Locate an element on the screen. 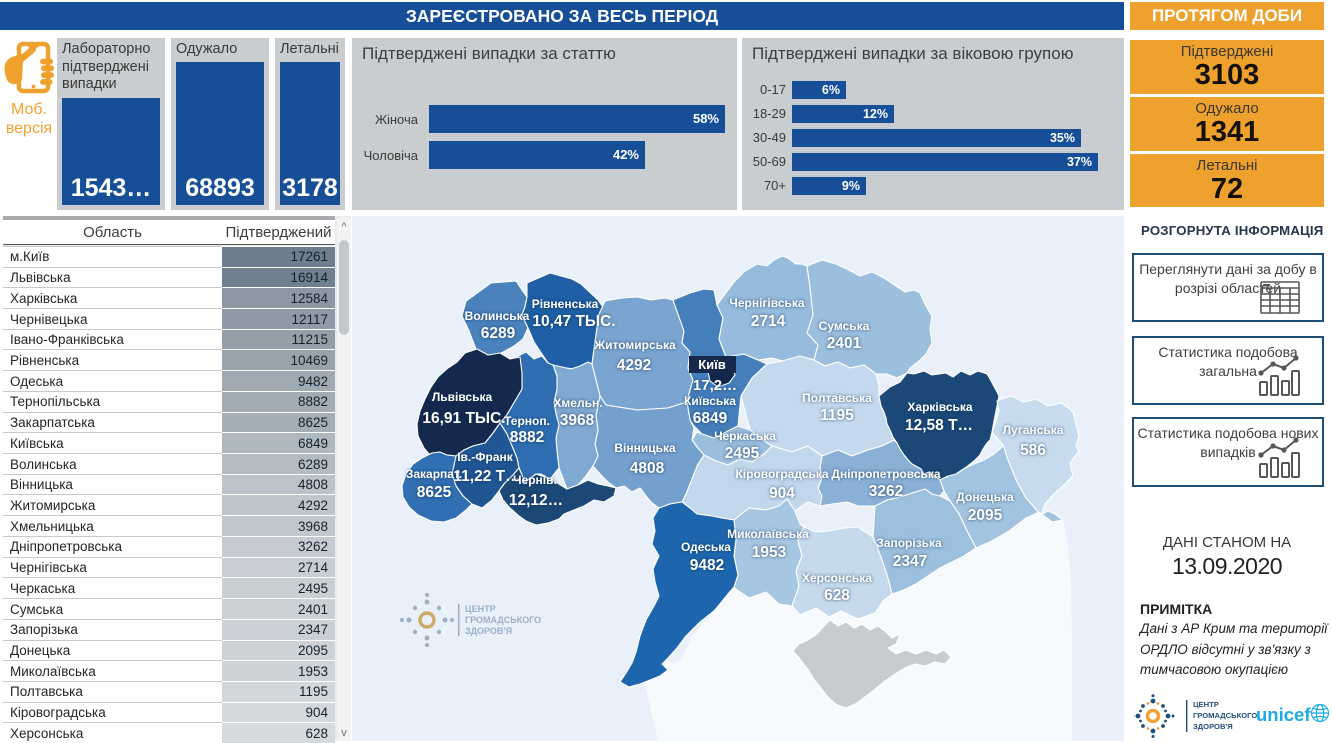 The height and width of the screenshot is (743, 1332). svg-text: Київ is located at coordinates (712, 364).